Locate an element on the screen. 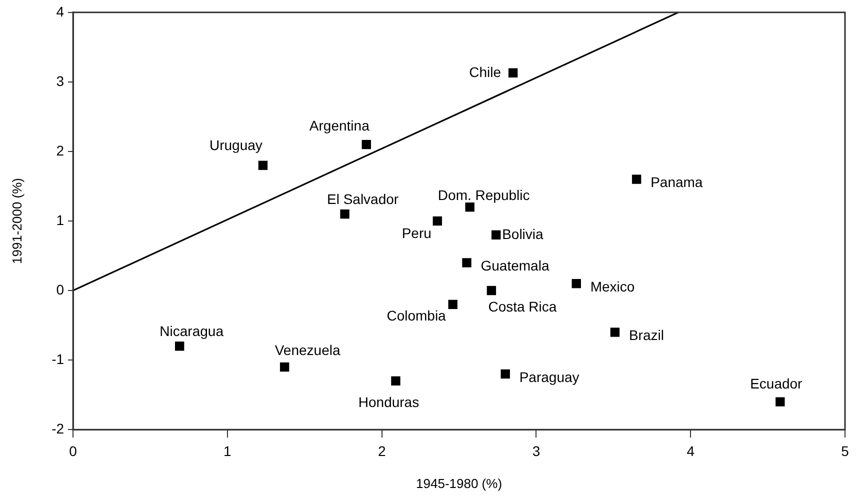 This screenshot has height=500, width=857. x-tick-label: 2 is located at coordinates (382, 450).